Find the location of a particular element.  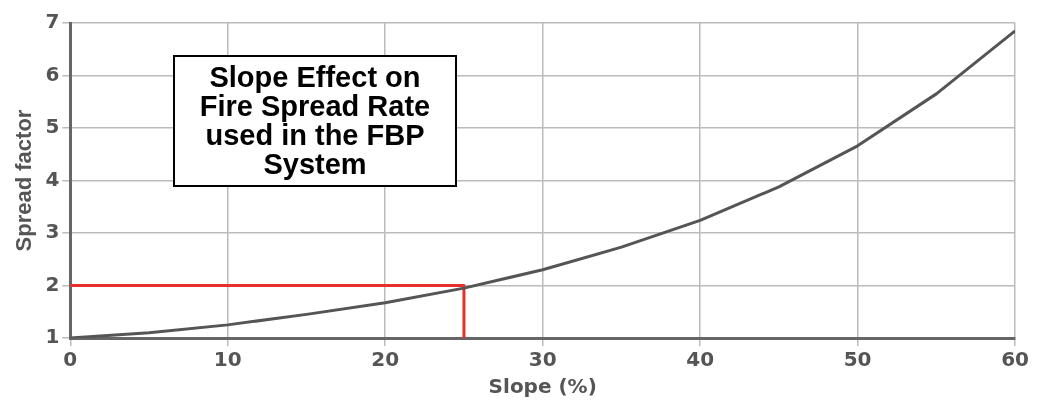

x-tick-label: 20 is located at coordinates (385, 359).